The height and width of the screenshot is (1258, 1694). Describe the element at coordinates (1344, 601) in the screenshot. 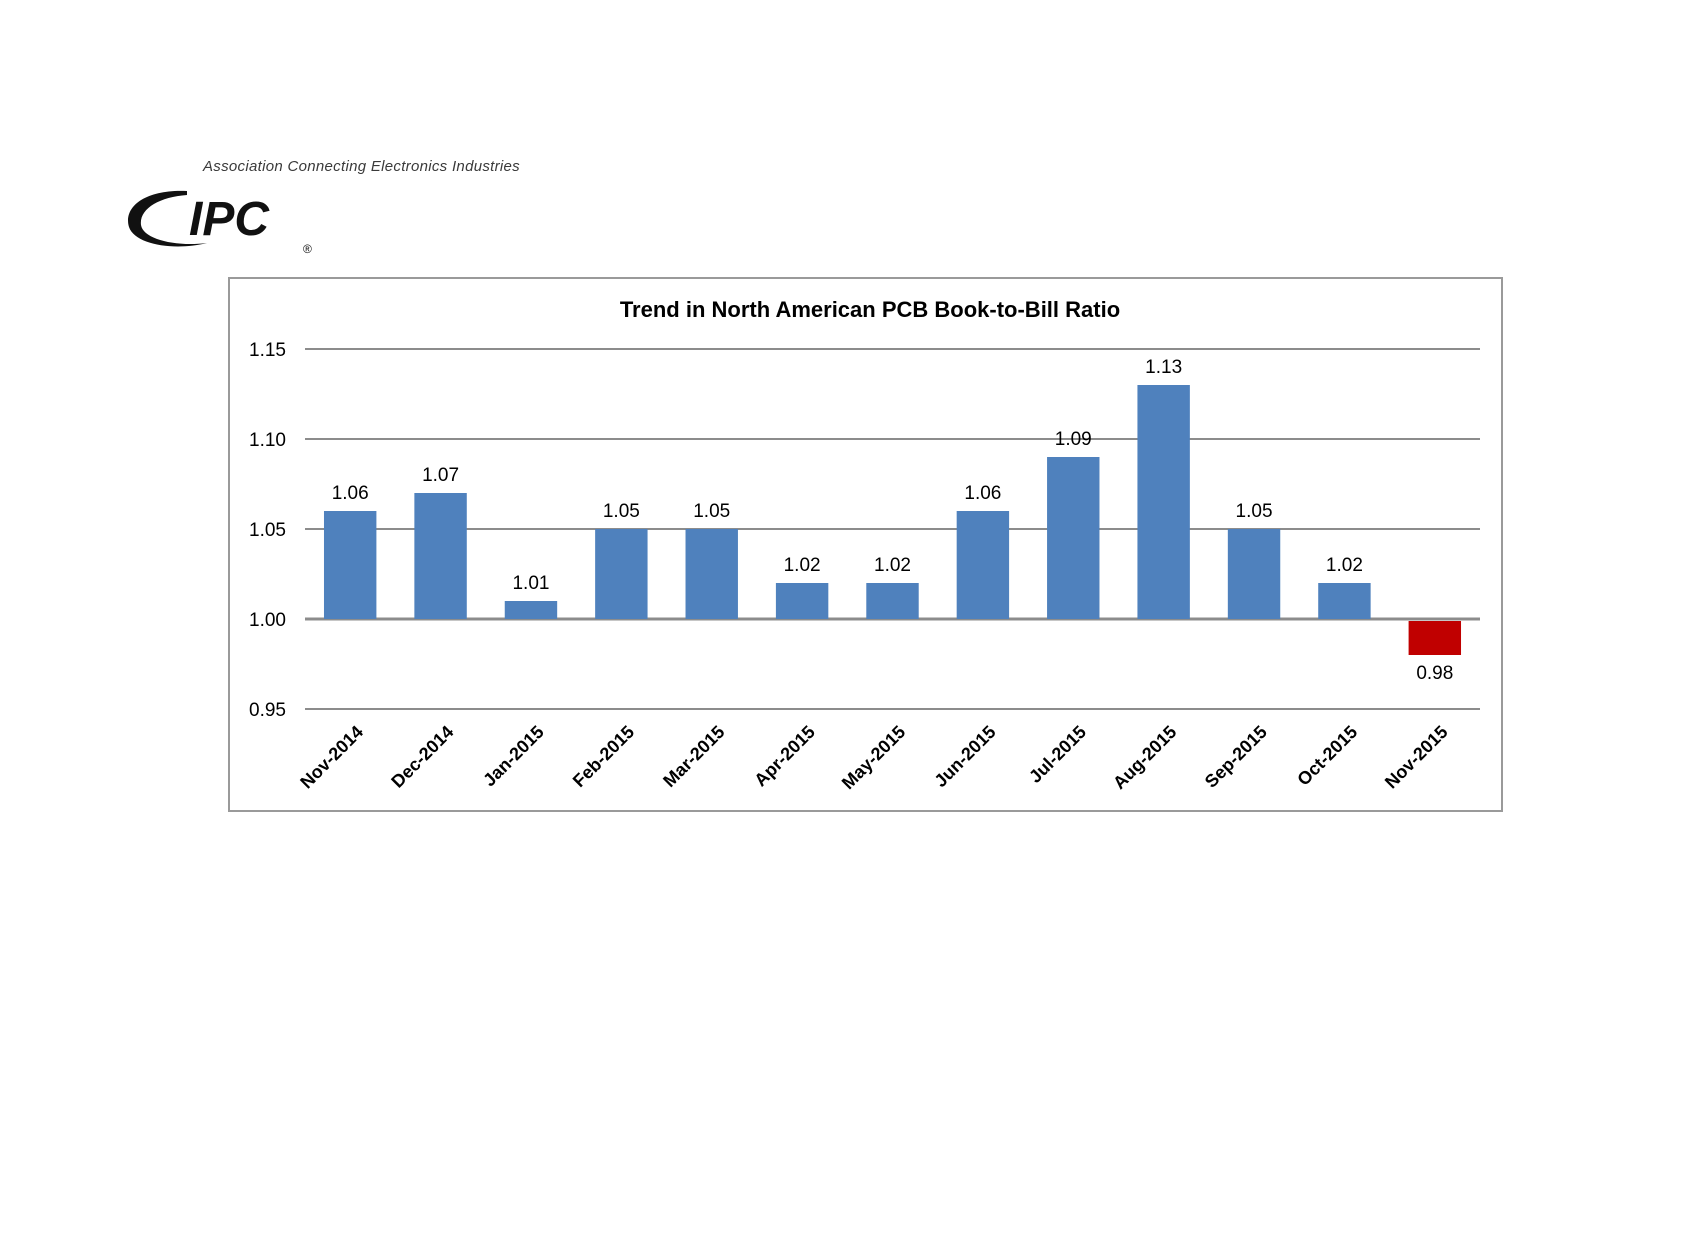

I see `bar-oct-2015` at that location.